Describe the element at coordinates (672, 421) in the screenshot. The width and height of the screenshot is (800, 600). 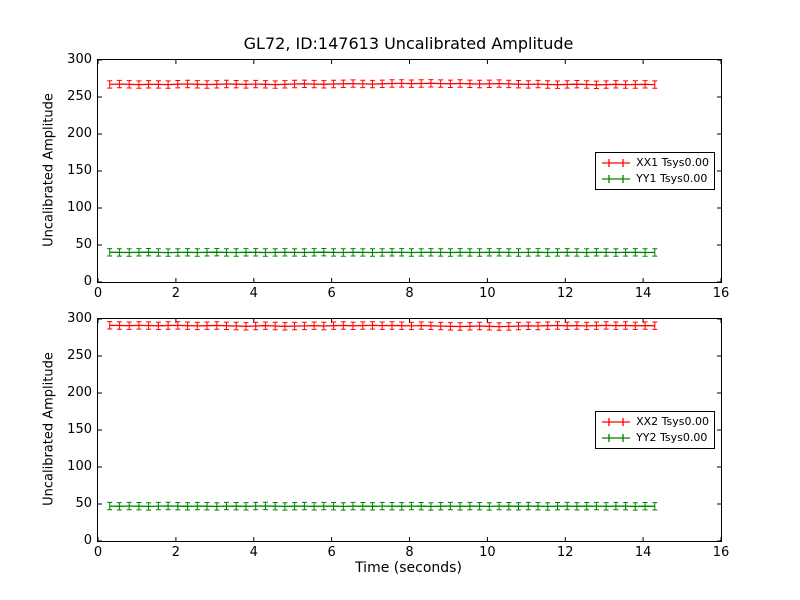
I see `legend-label-xx2: XX2 Tsys0.00` at that location.